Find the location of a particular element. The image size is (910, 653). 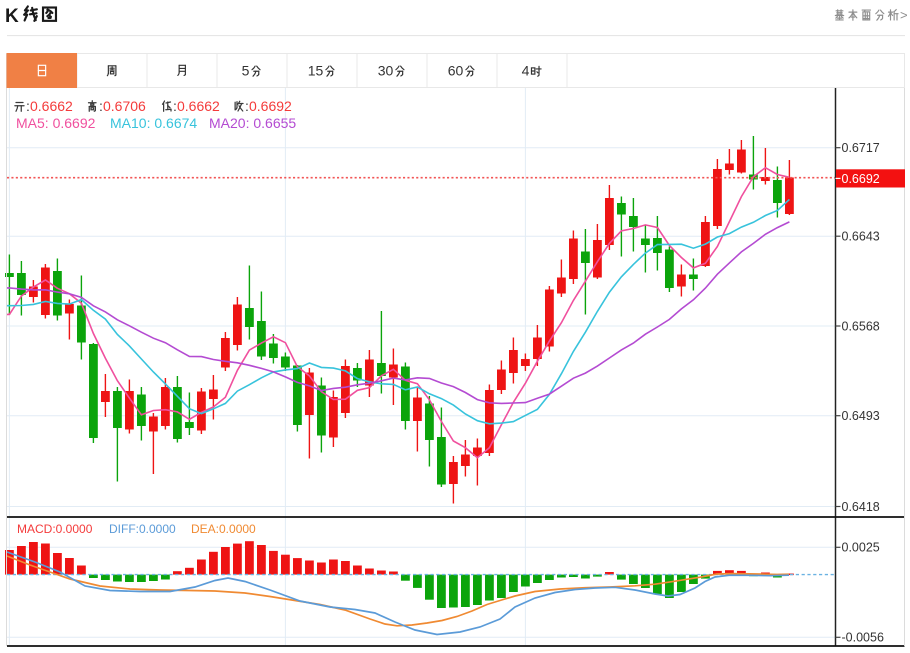

svg-text: 0.0025 is located at coordinates (861, 548).